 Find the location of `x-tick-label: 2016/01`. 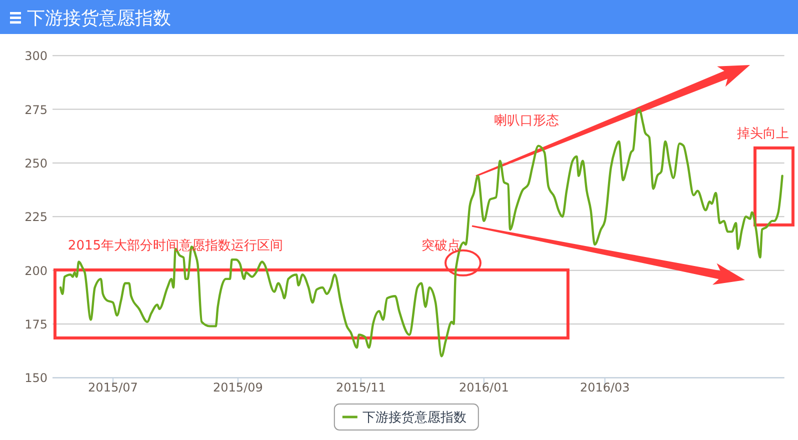

x-tick-label: 2016/01 is located at coordinates (483, 387).